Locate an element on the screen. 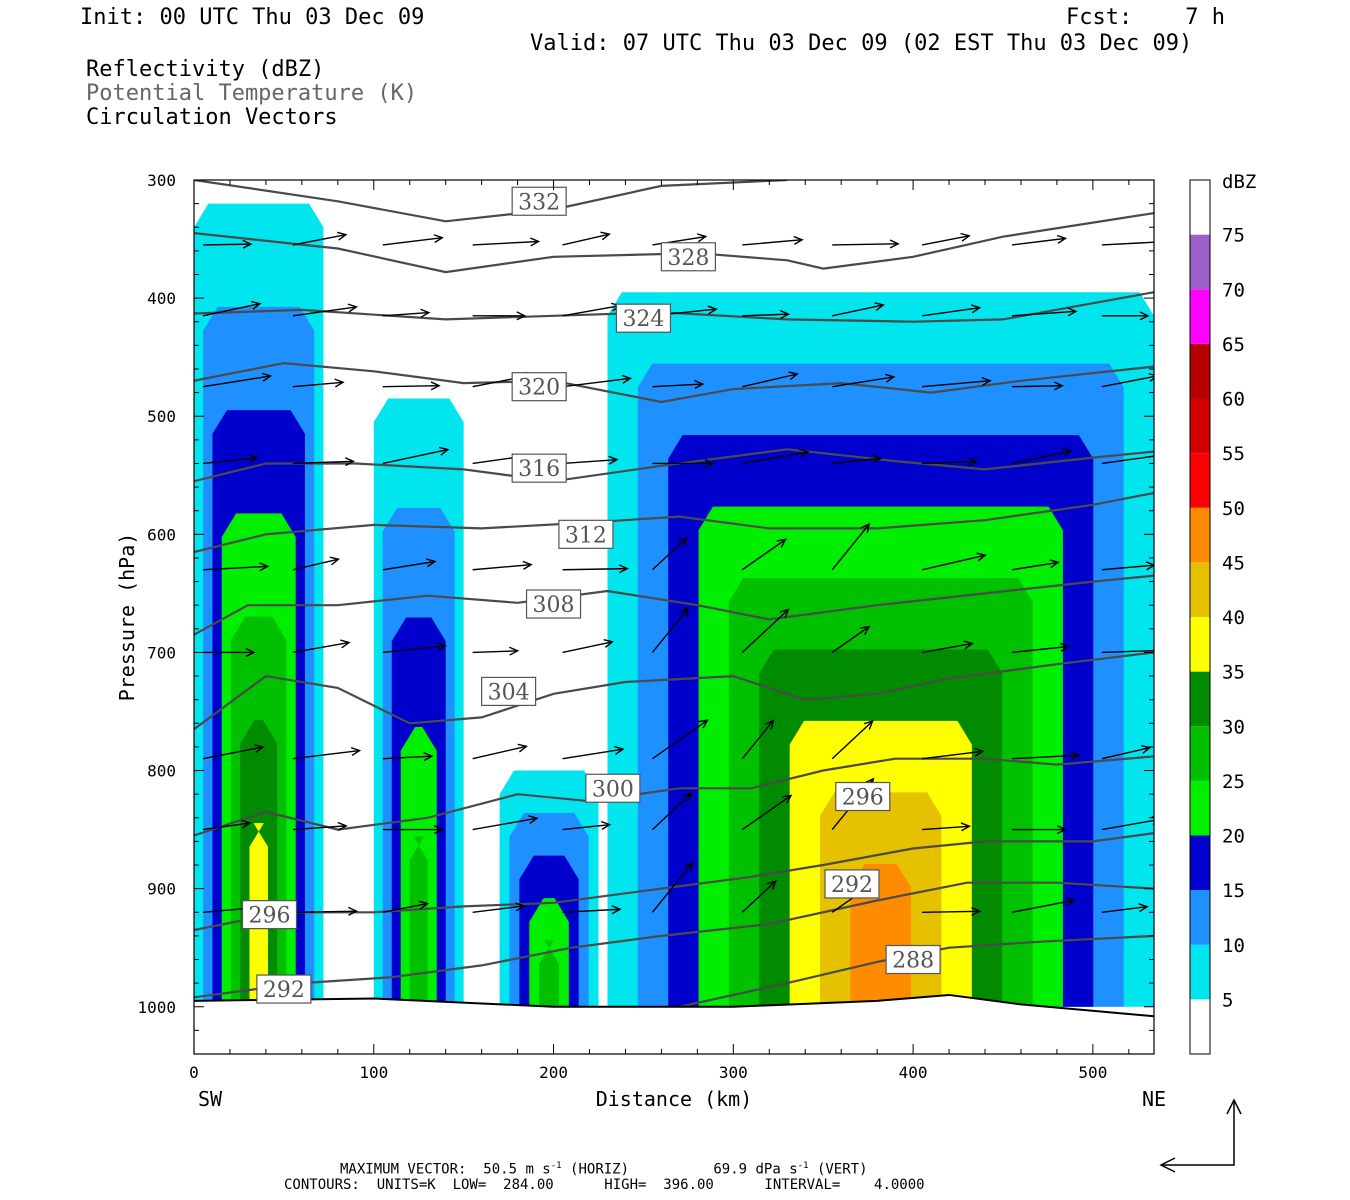  field-circulation-vectors: Circulation Vectors is located at coordinates (212, 117).